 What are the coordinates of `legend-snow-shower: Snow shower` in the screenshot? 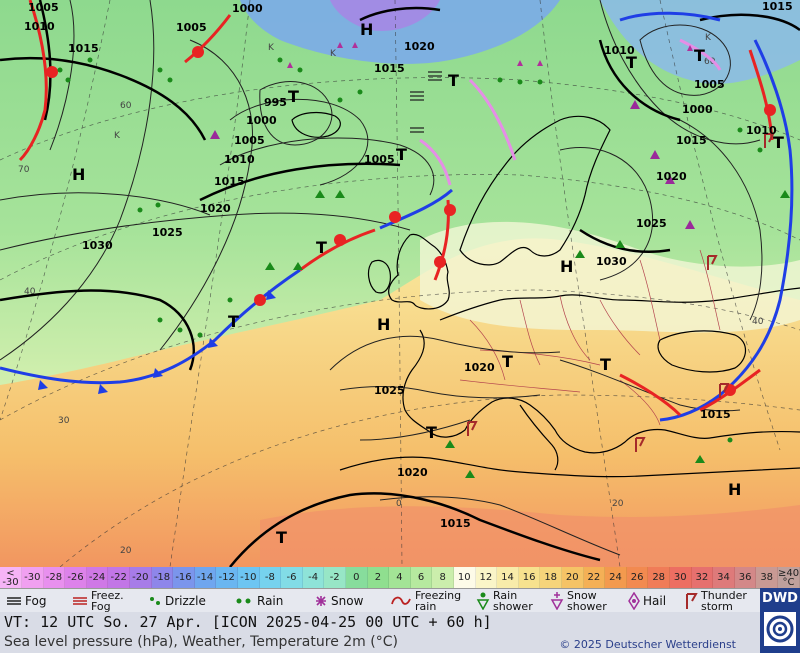 It's located at (578, 601).